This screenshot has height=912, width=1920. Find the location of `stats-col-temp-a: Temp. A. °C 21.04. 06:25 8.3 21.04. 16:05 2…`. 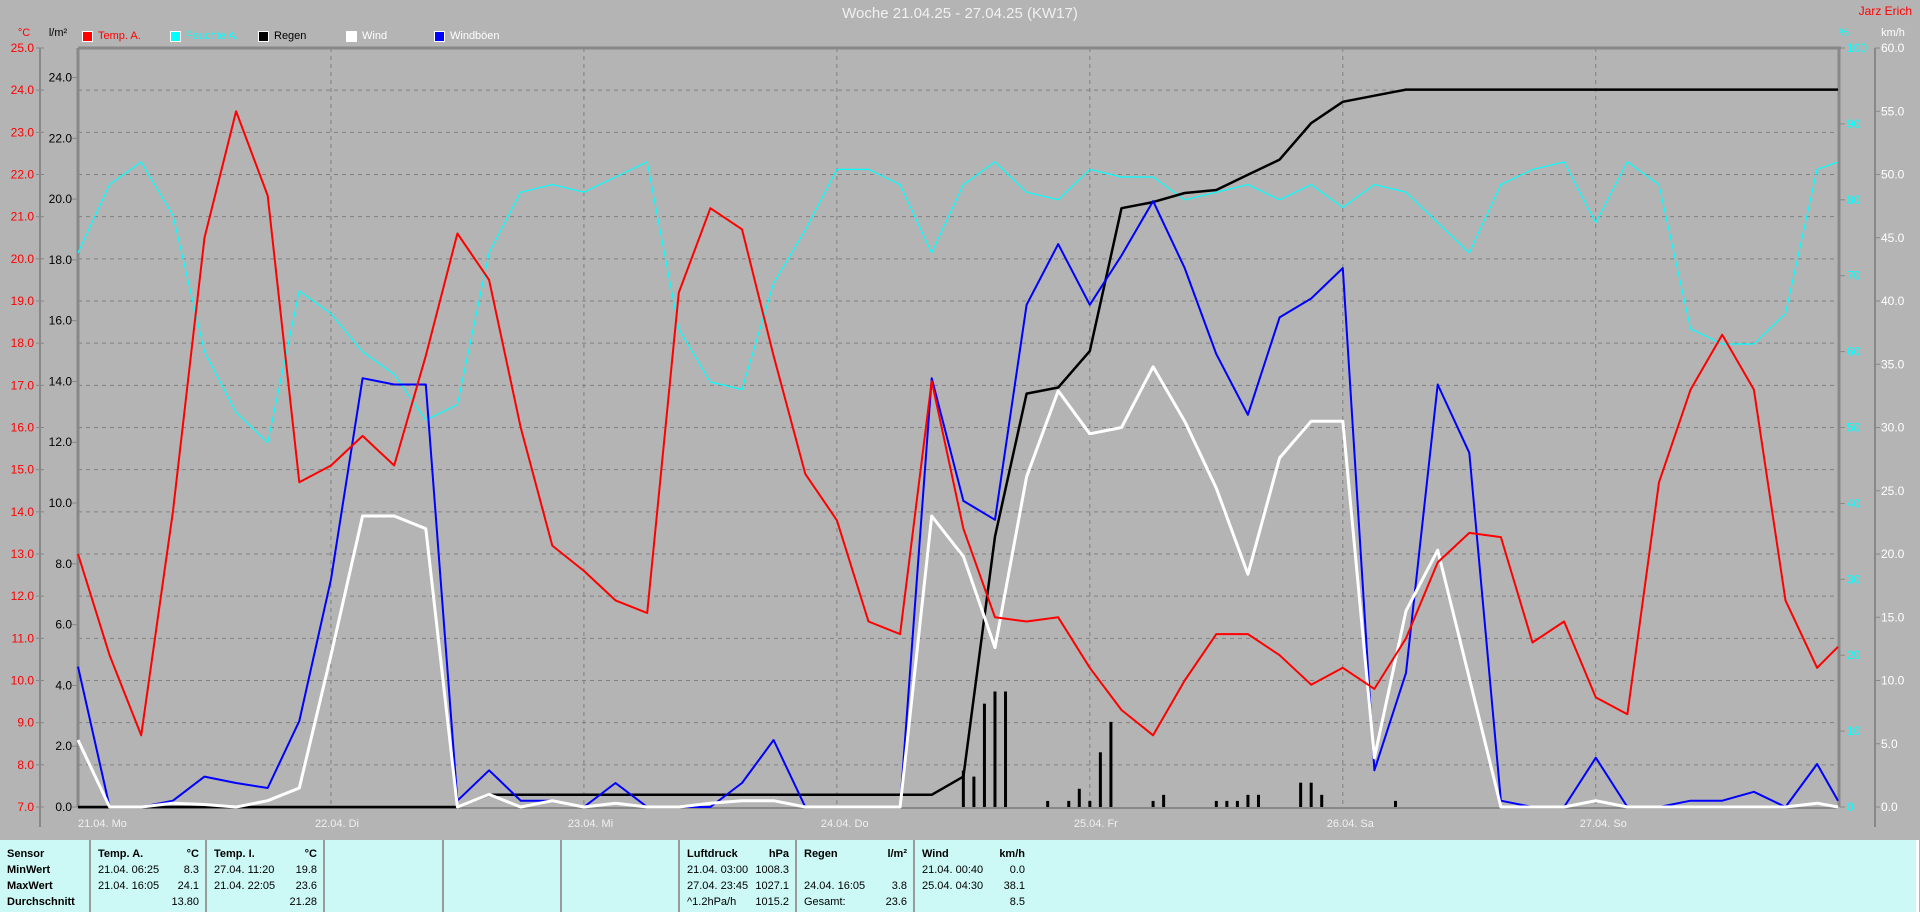

stats-col-temp-a: Temp. A. °C 21.04. 06:25 8.3 21.04. 16:05 2… is located at coordinates (147, 876).